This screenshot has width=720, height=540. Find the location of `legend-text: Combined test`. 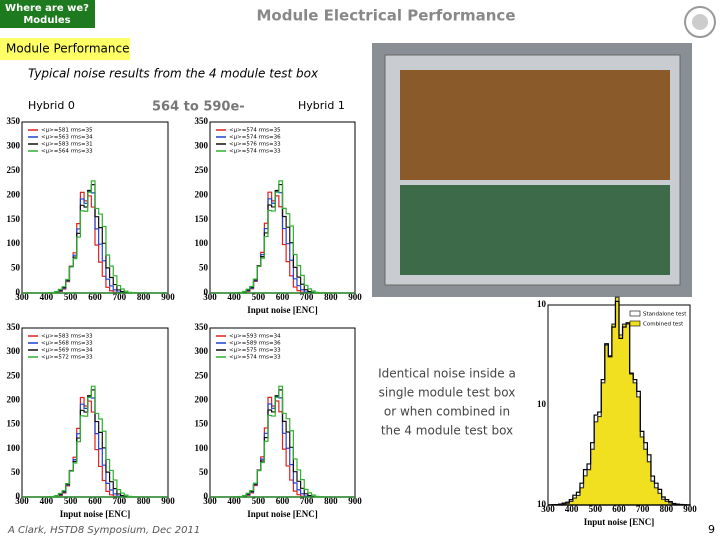

legend-text: Combined test is located at coordinates (663, 325).